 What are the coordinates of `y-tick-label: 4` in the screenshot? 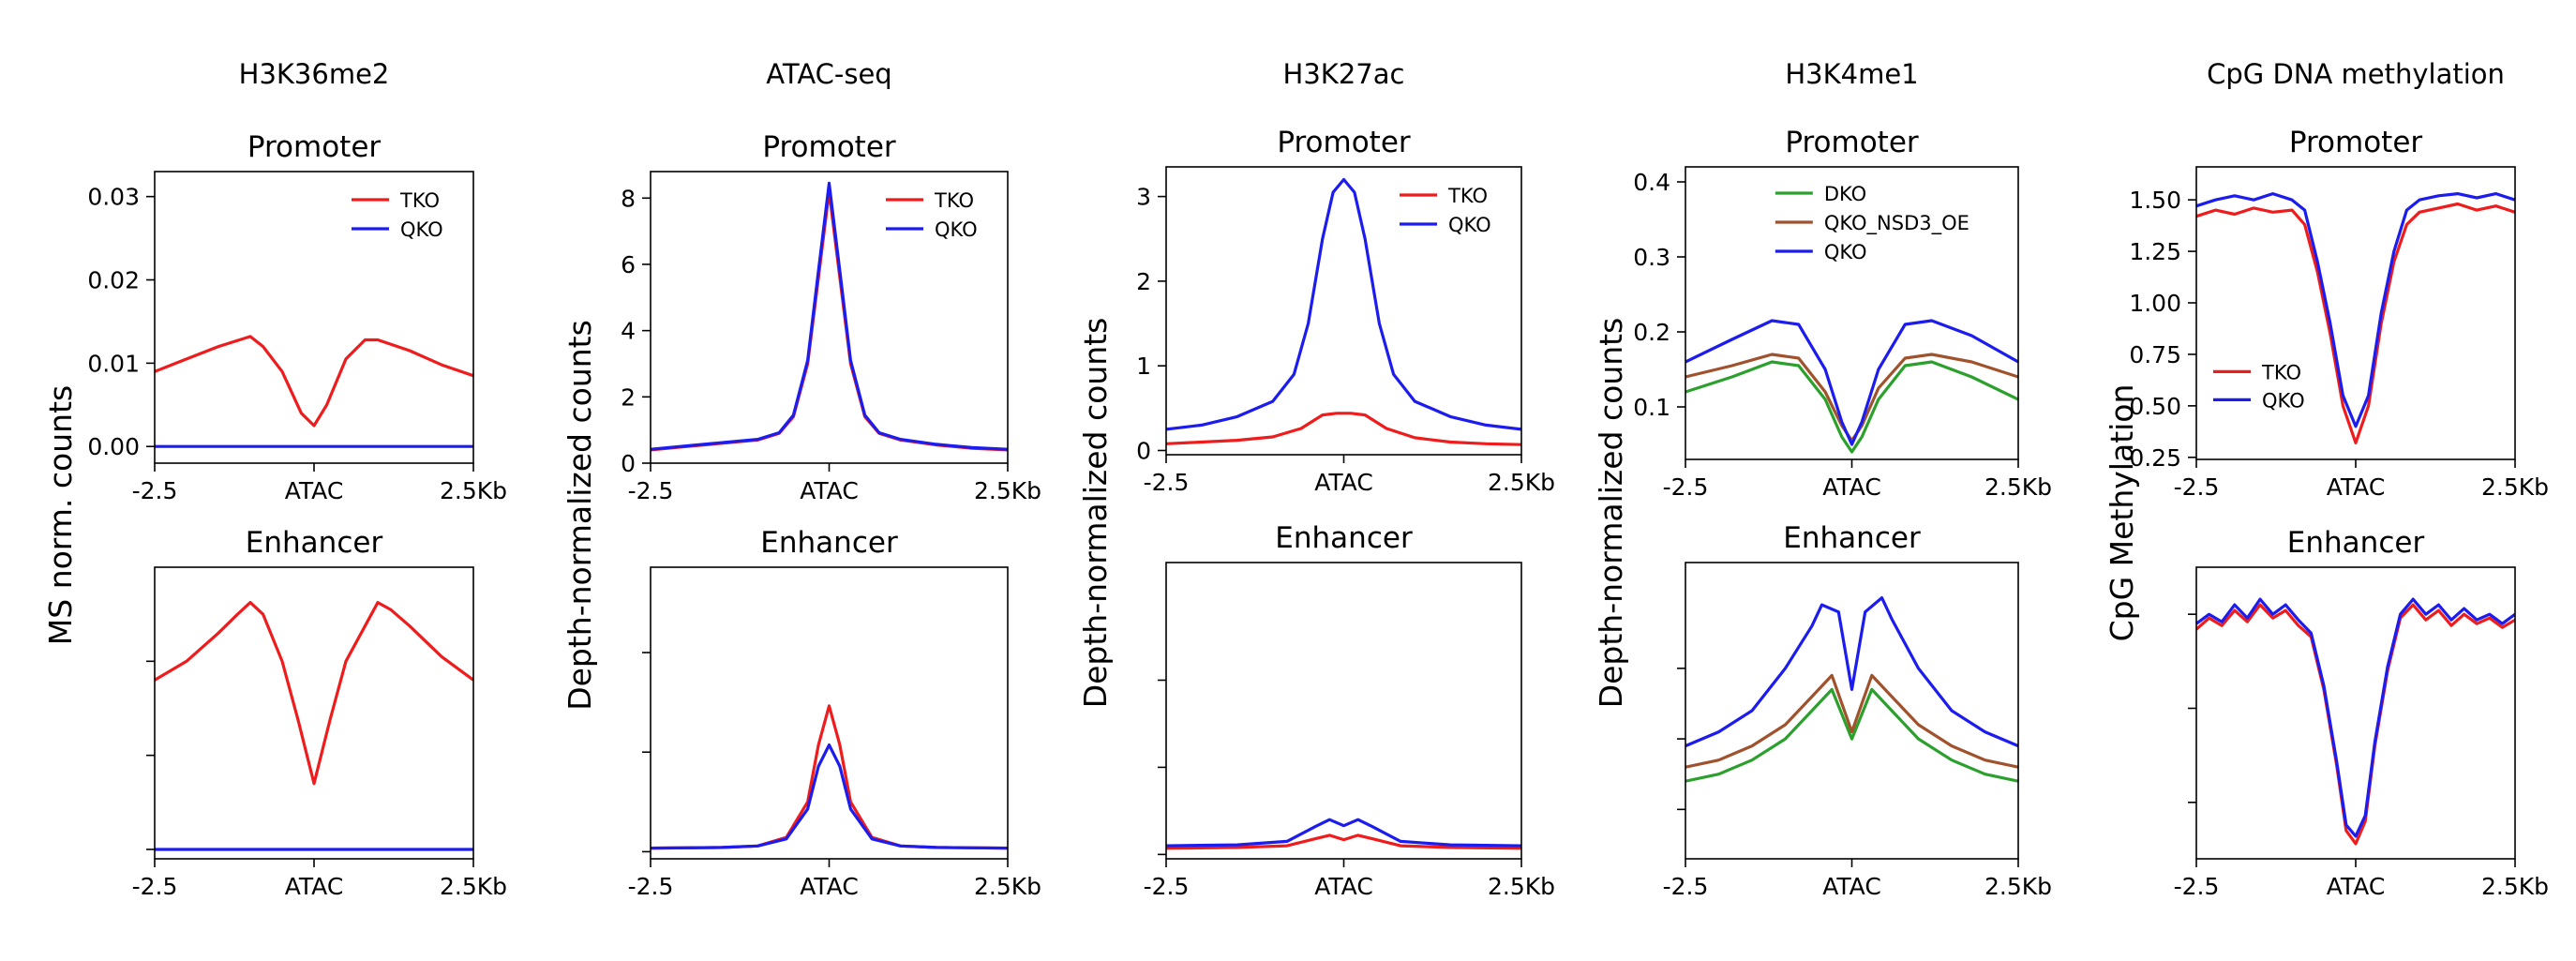 It's located at (628, 331).